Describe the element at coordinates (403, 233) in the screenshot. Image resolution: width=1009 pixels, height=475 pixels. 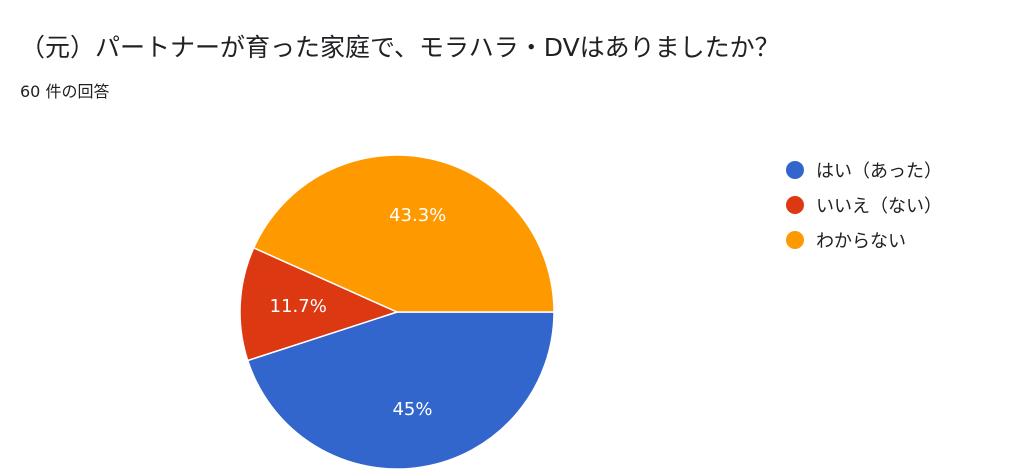
I see `slice-unknown` at that location.